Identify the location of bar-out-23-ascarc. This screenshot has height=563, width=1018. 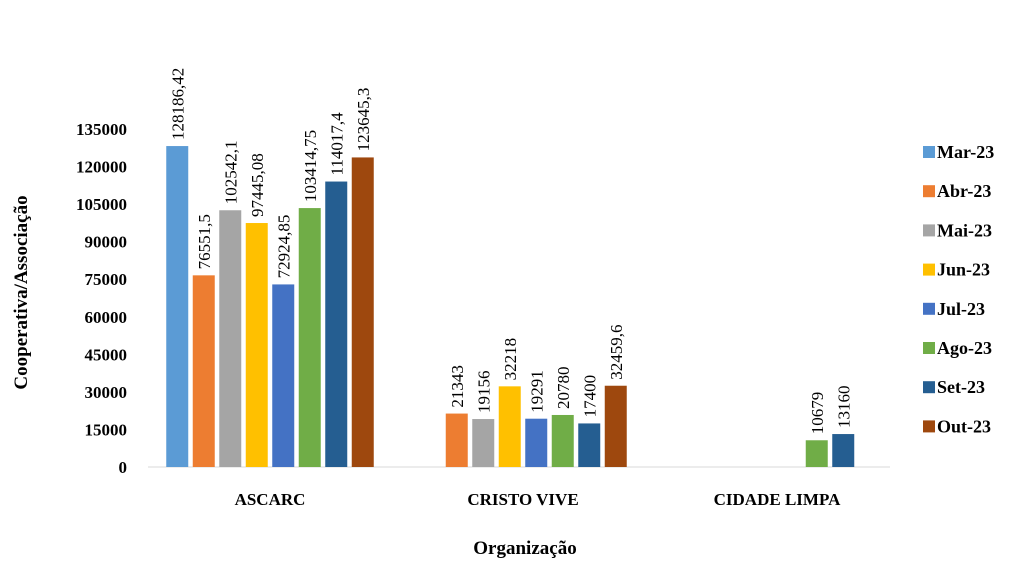
(362, 312).